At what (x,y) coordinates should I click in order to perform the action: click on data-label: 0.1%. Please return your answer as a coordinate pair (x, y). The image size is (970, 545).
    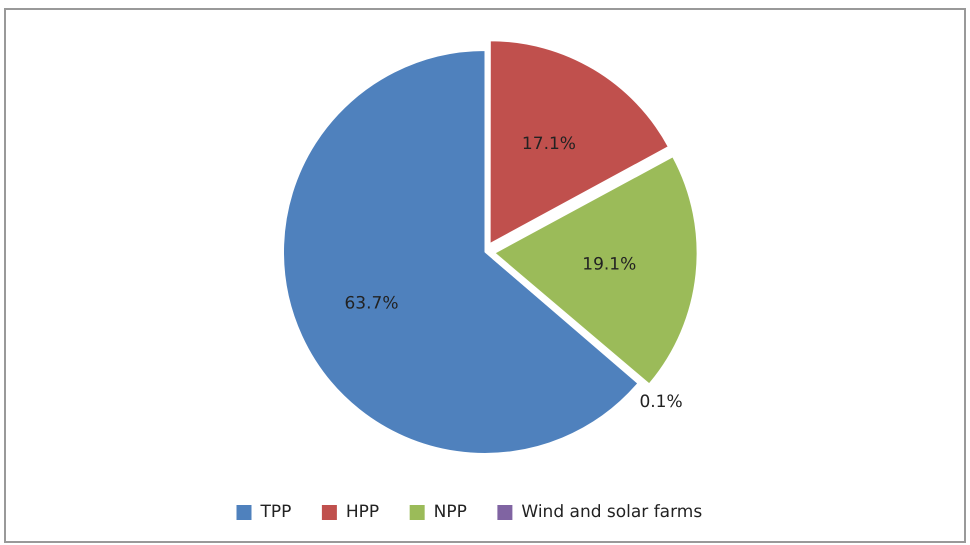
    Looking at the image, I should click on (661, 402).